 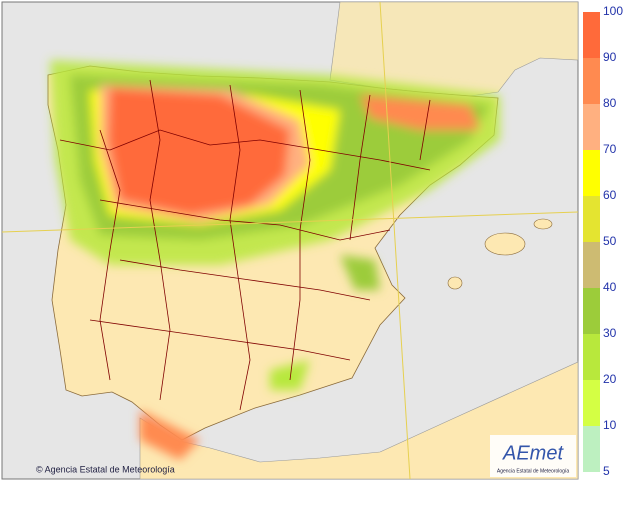 I want to click on legend-label: 40, so click(x=610, y=287).